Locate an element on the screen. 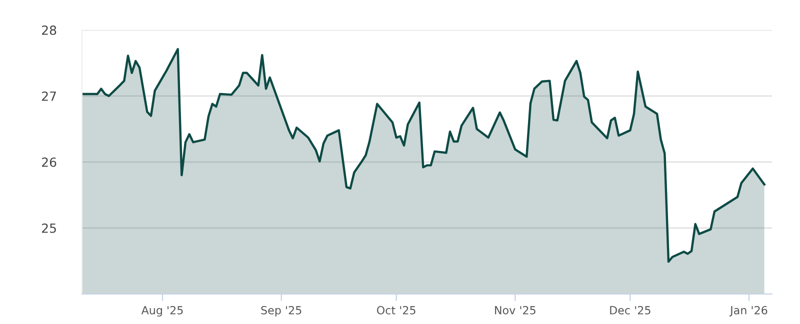  x-tick-label: Sep '25 is located at coordinates (281, 311).